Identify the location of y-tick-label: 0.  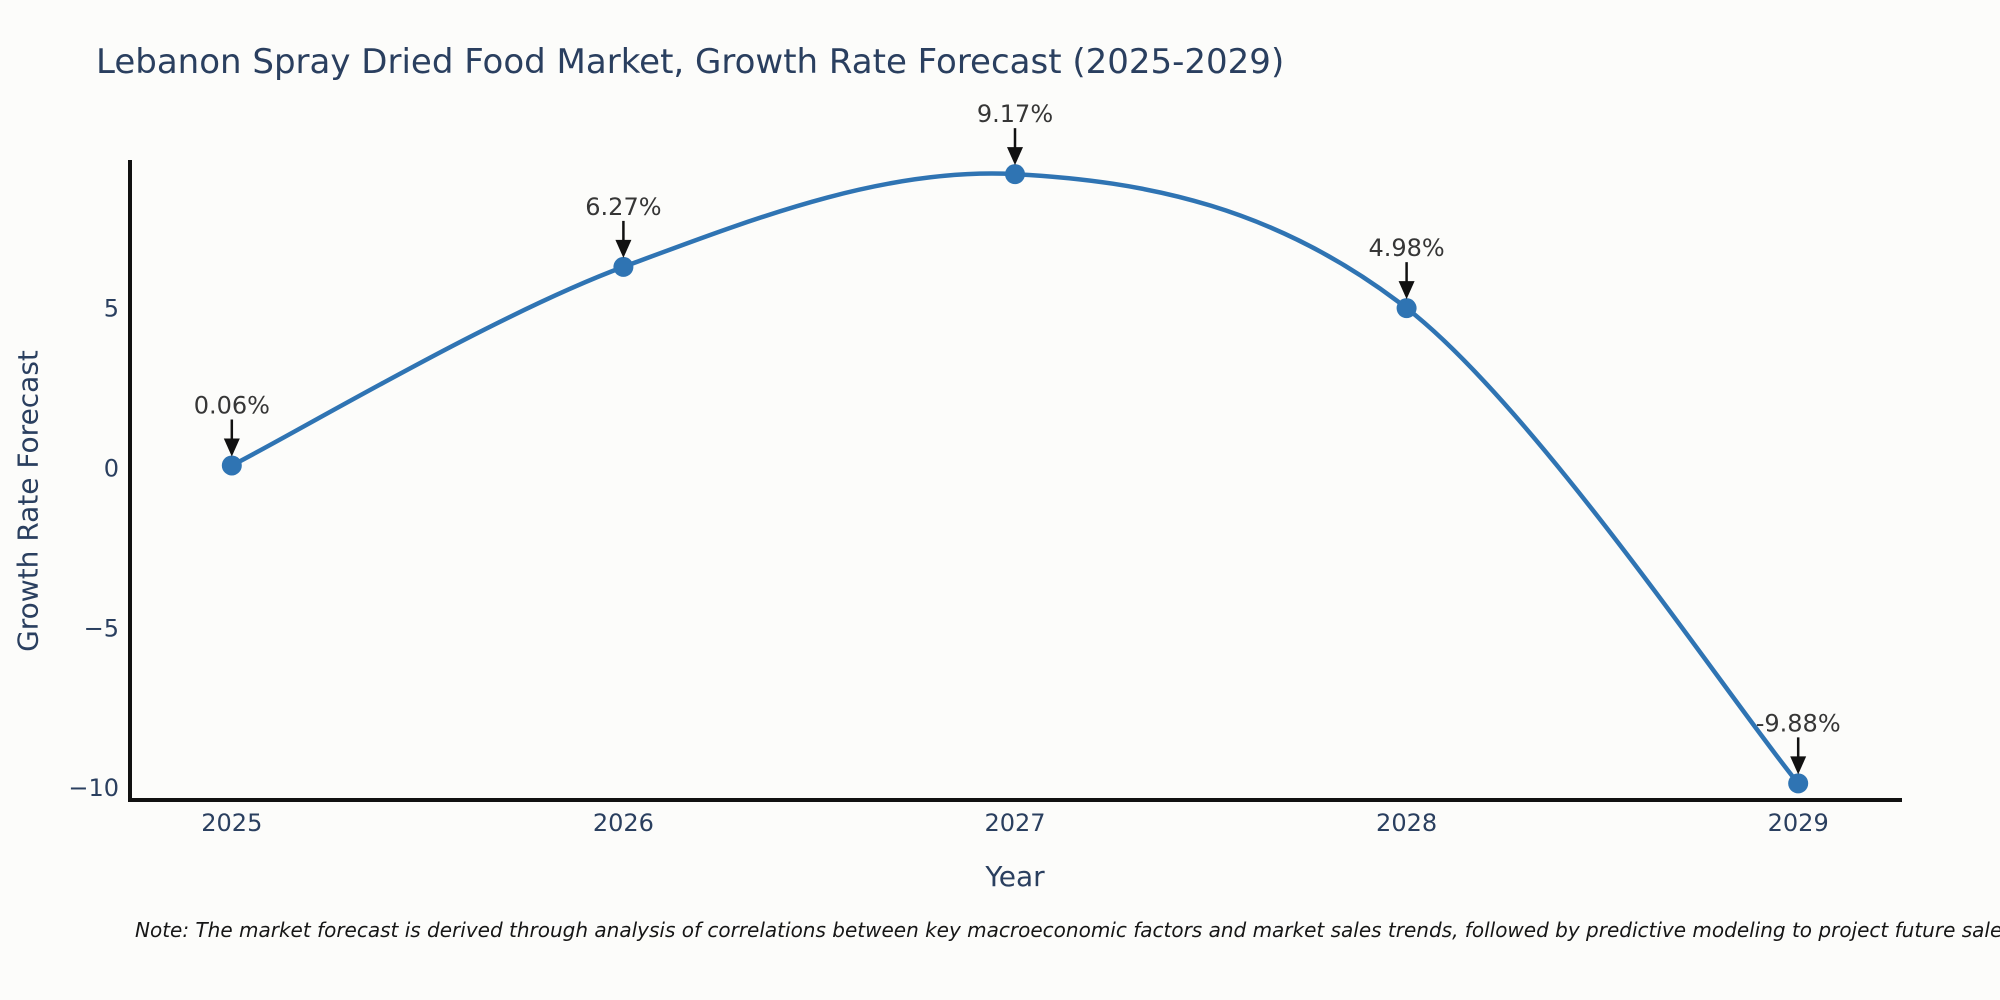
(111, 468).